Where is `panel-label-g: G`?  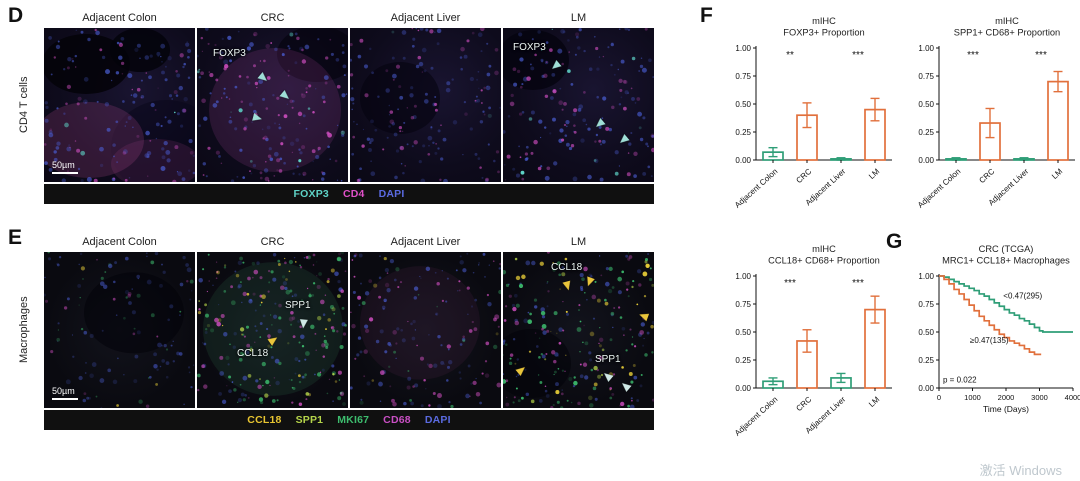 panel-label-g: G is located at coordinates (894, 241).